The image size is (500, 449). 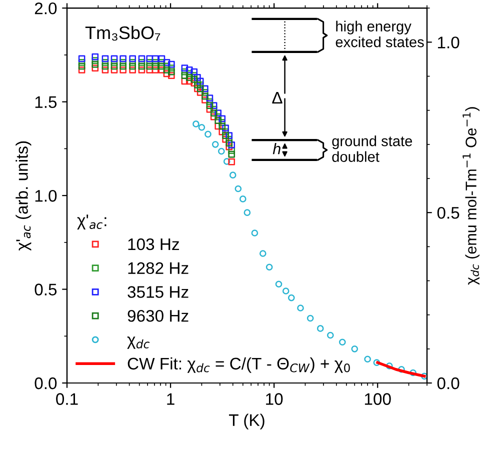 I want to click on legend-label: 103 Hz, so click(x=153, y=244).